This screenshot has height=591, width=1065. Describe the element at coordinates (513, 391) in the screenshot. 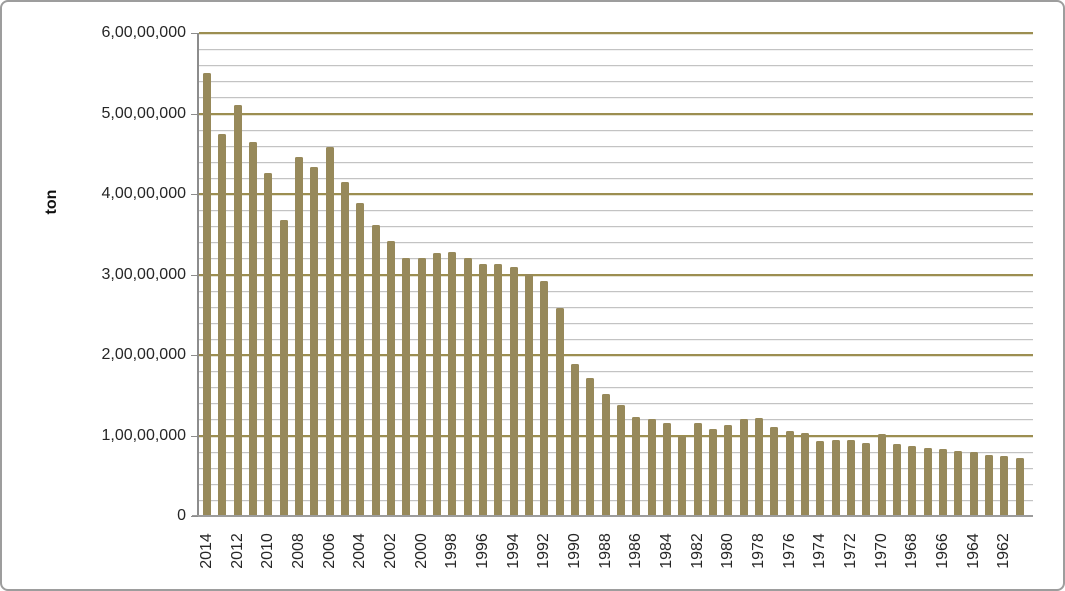

I see `bar-1994` at that location.